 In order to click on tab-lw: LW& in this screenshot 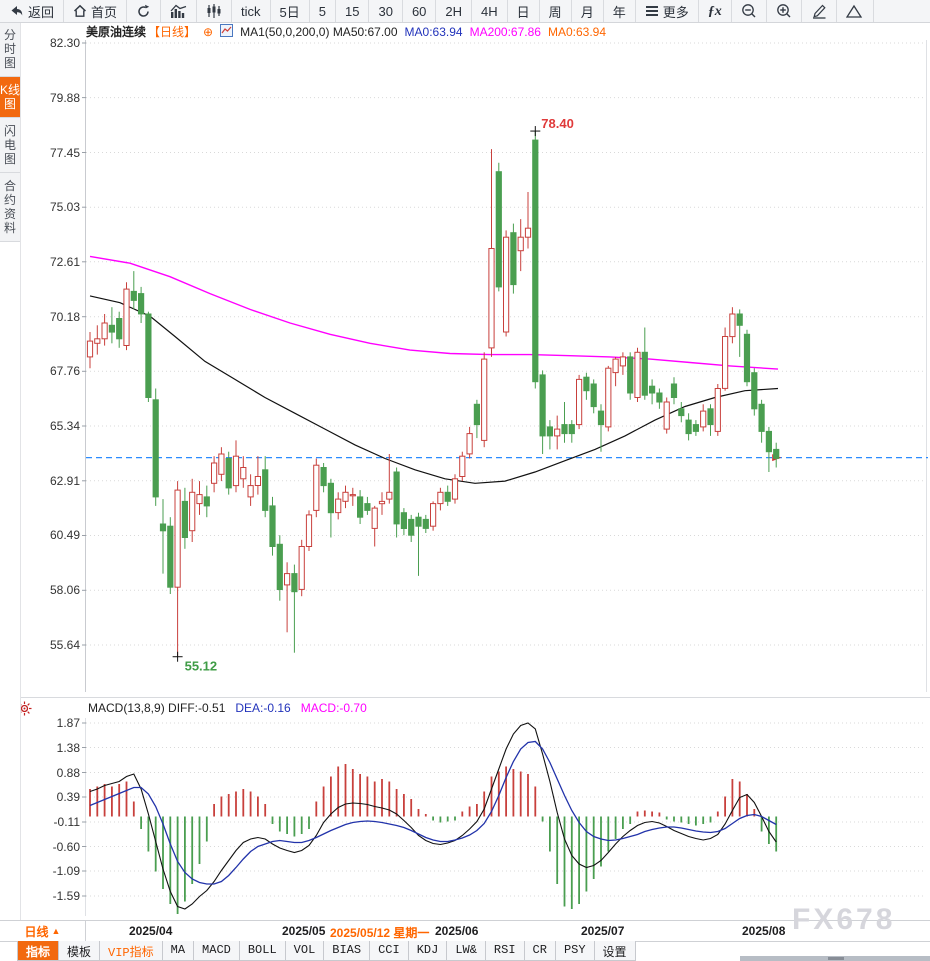, I will do `click(466, 951)`.